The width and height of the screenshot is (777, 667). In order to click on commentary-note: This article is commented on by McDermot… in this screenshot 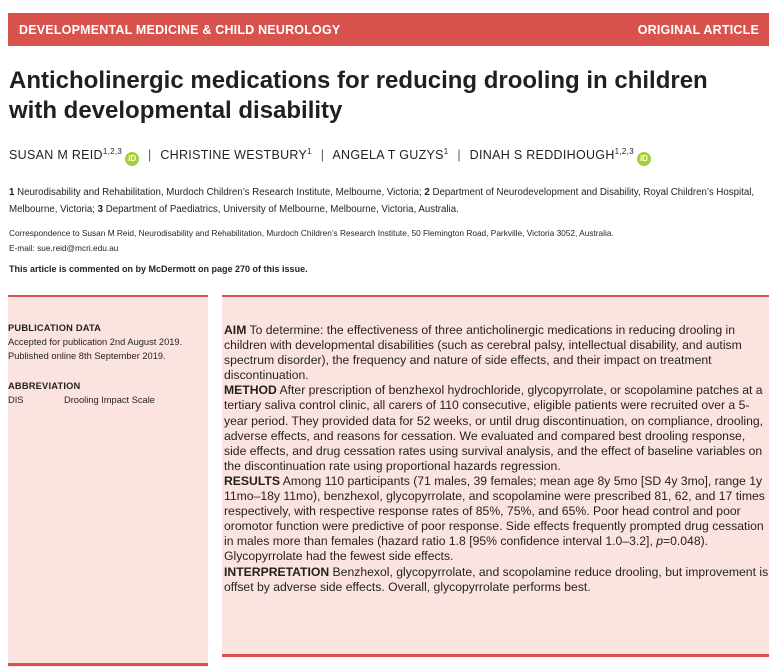, I will do `click(158, 269)`.